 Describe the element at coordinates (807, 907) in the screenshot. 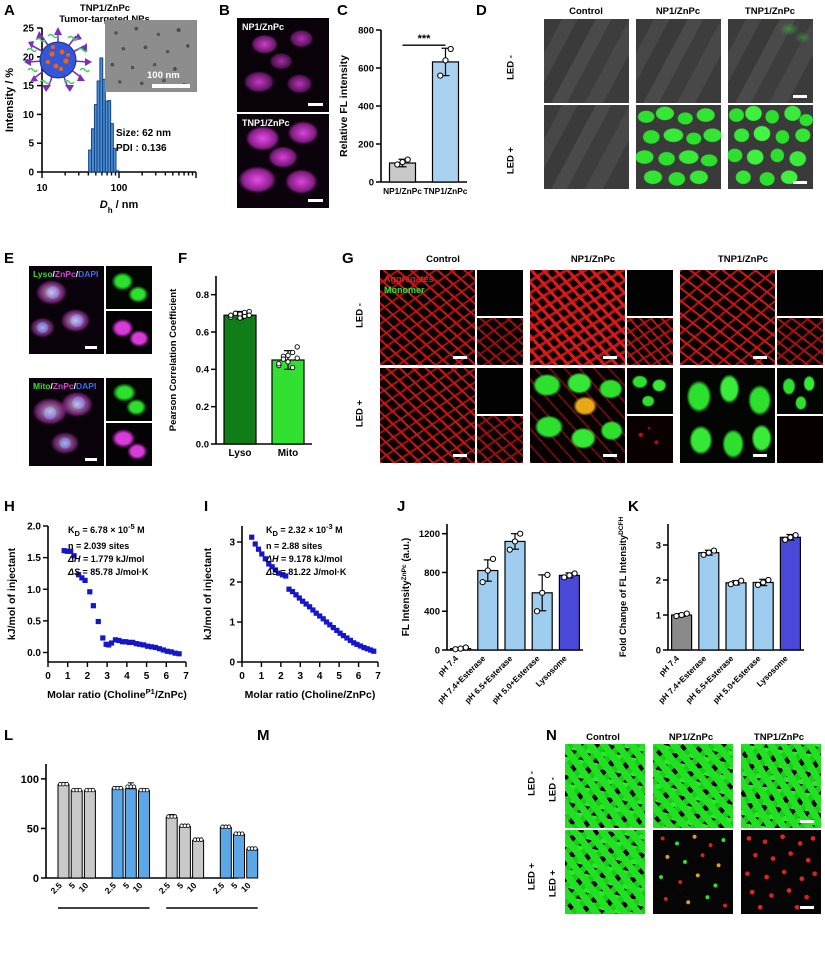

I see `panel-n-scalebar-bottom` at that location.